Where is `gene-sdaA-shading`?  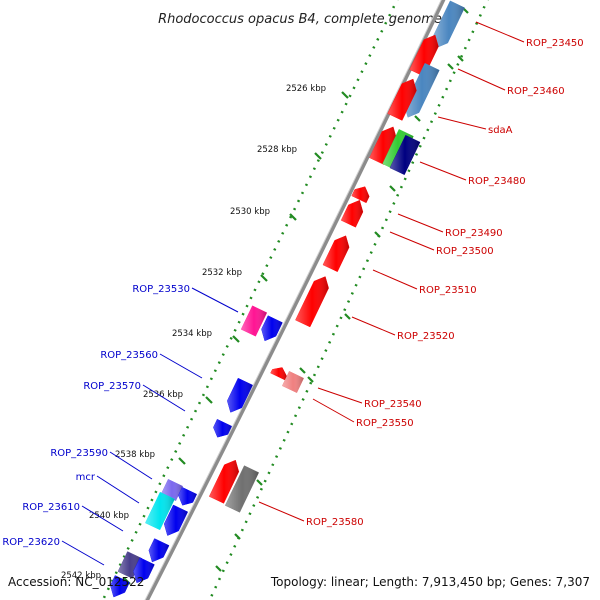 gene-sdaA-shading is located at coordinates (383, 145).